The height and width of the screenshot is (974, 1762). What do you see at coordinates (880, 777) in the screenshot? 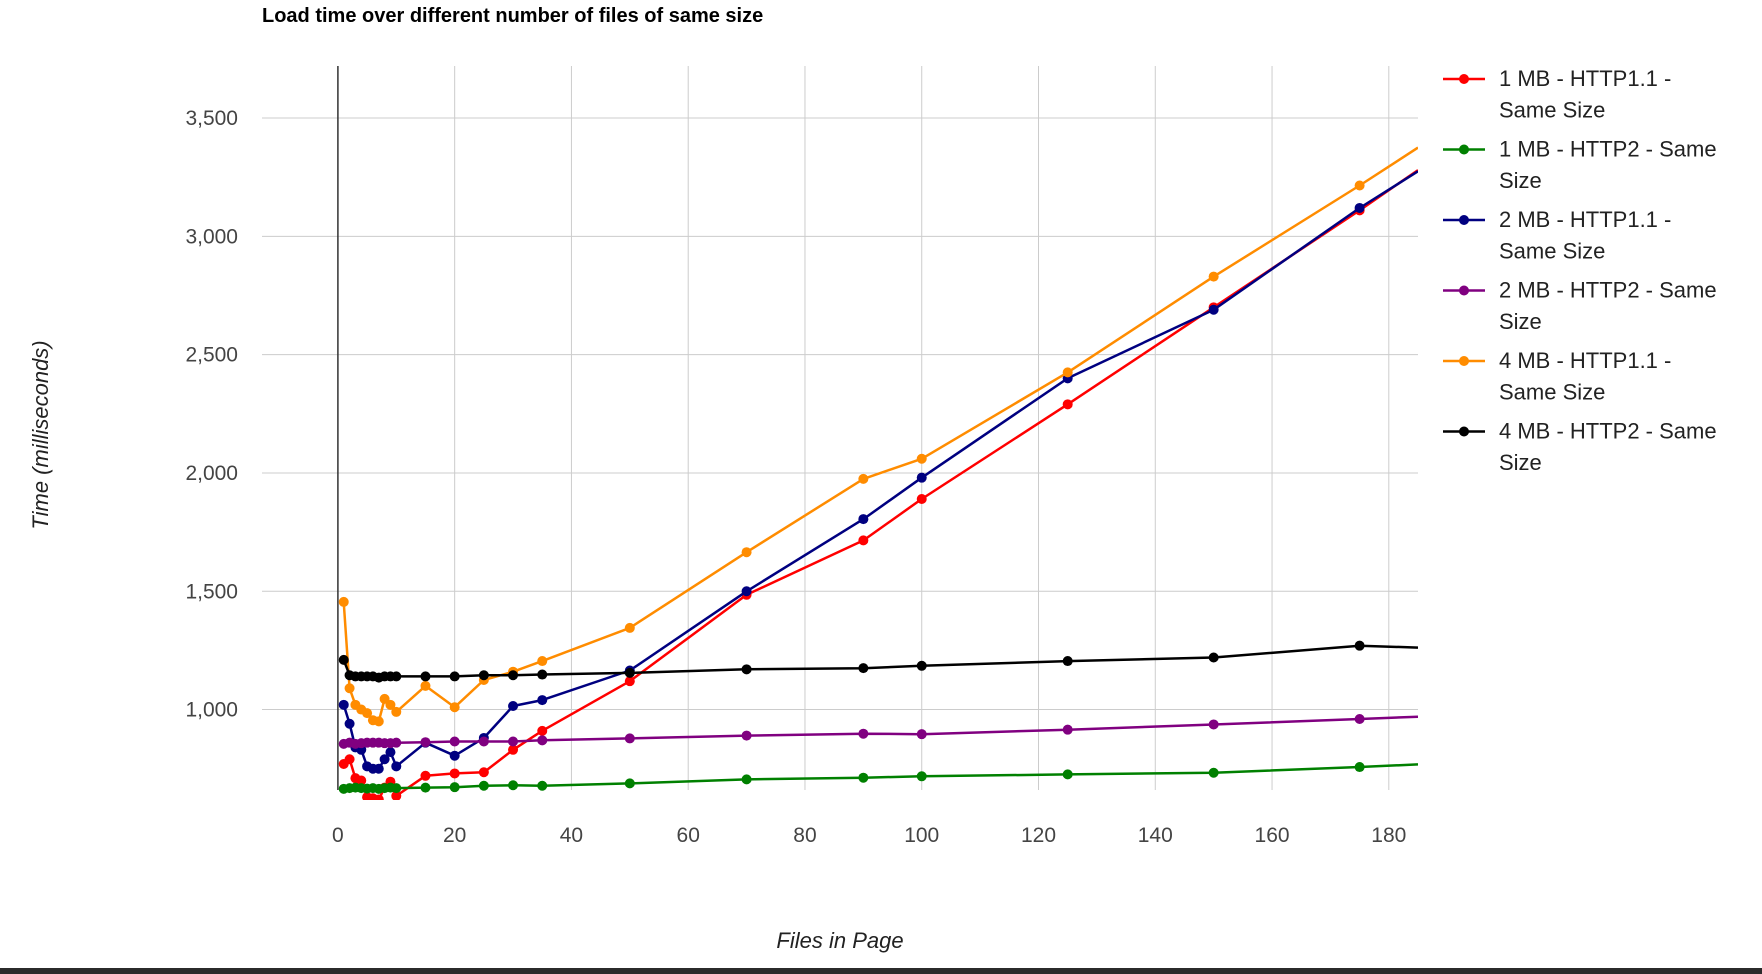
I see `series-line` at bounding box center [880, 777].